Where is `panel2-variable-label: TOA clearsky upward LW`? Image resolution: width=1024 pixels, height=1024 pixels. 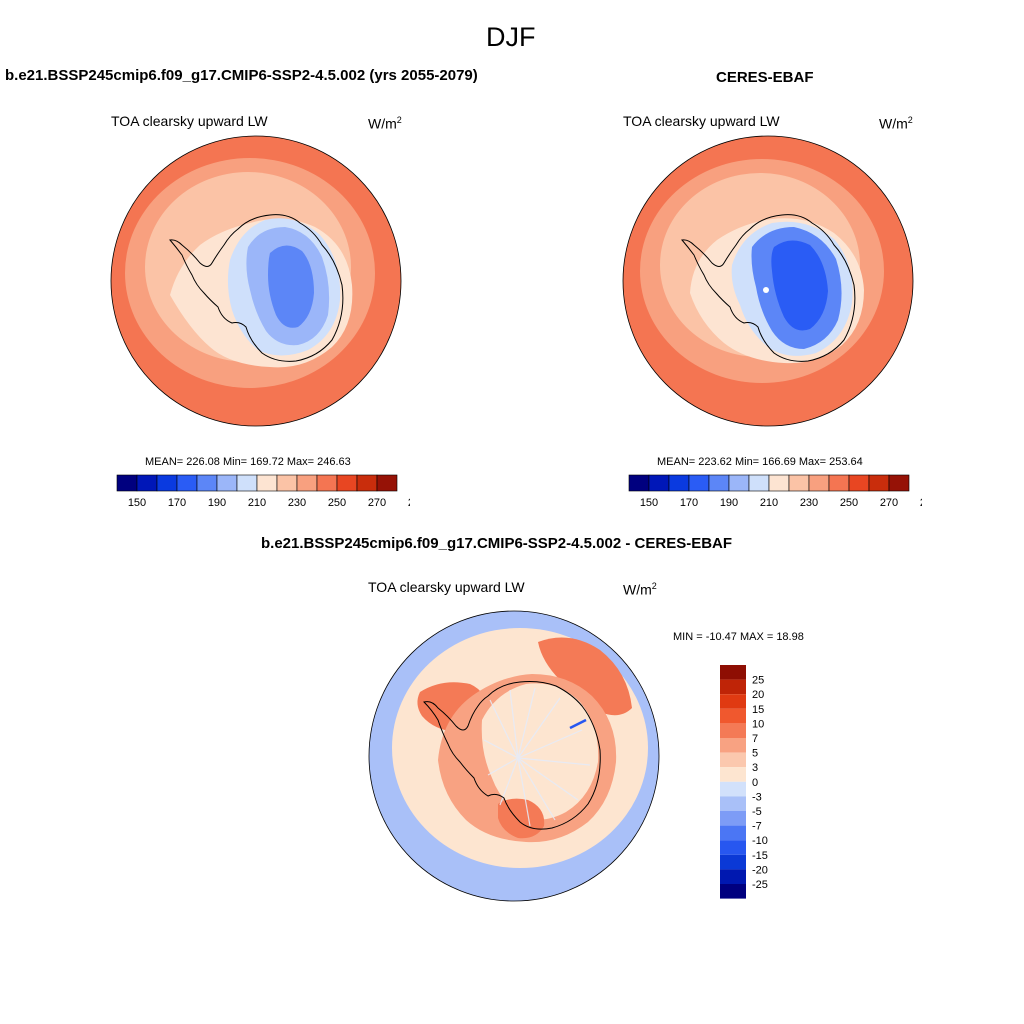
panel2-variable-label: TOA clearsky upward LW is located at coordinates (701, 121).